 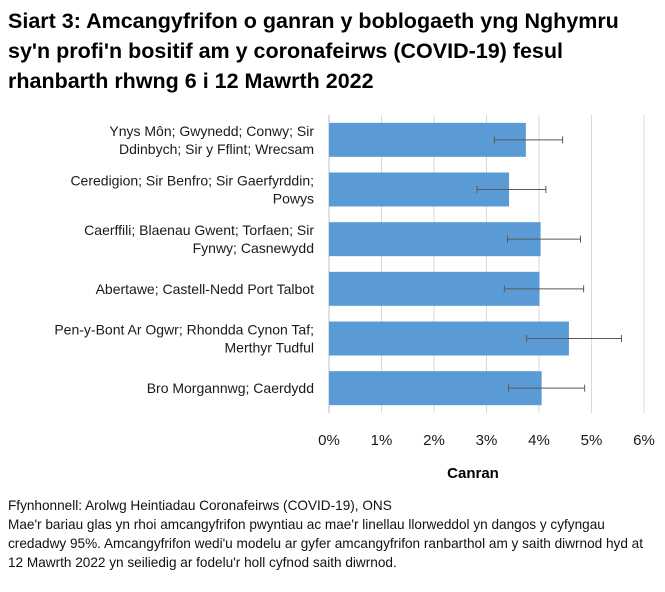 I want to click on category-label-line: Ynys Môn; Gwynedd; Conwy; Sir, so click(x=211, y=131).